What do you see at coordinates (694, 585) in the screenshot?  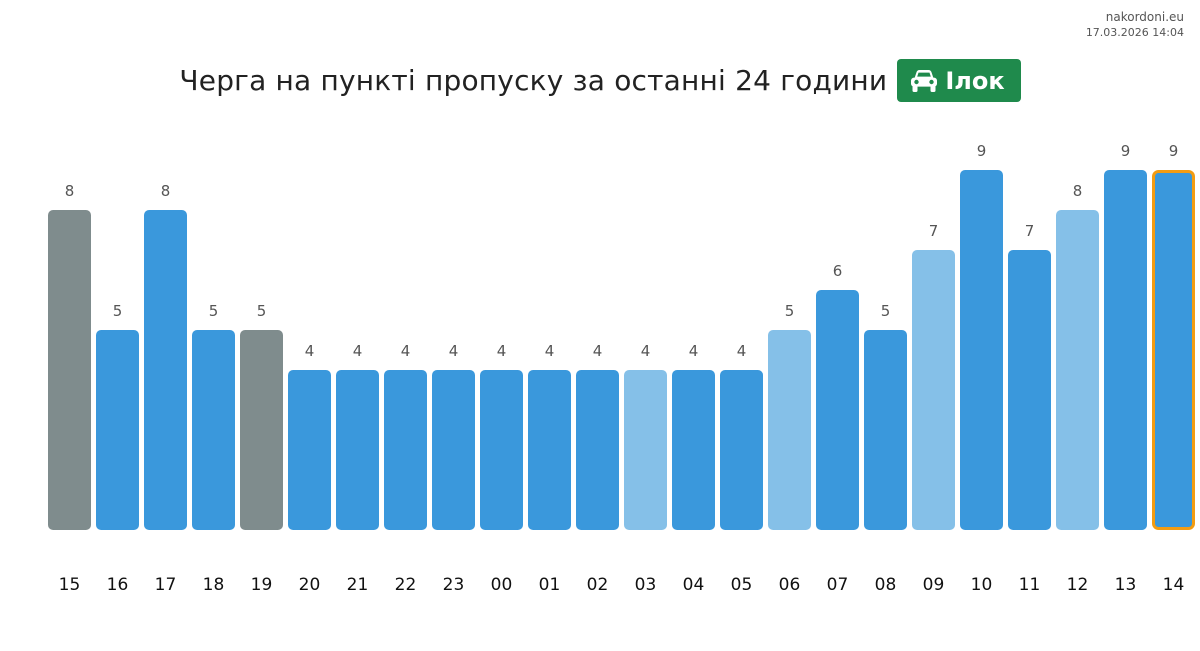 I see `x-tick-04: 04` at bounding box center [694, 585].